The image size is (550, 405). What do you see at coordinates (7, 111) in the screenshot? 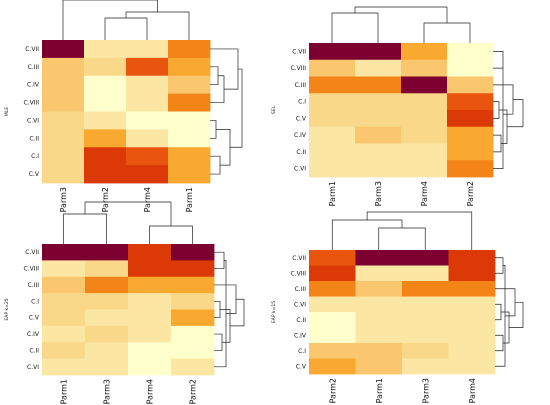
I see `side-label: MLE` at bounding box center [7, 111].